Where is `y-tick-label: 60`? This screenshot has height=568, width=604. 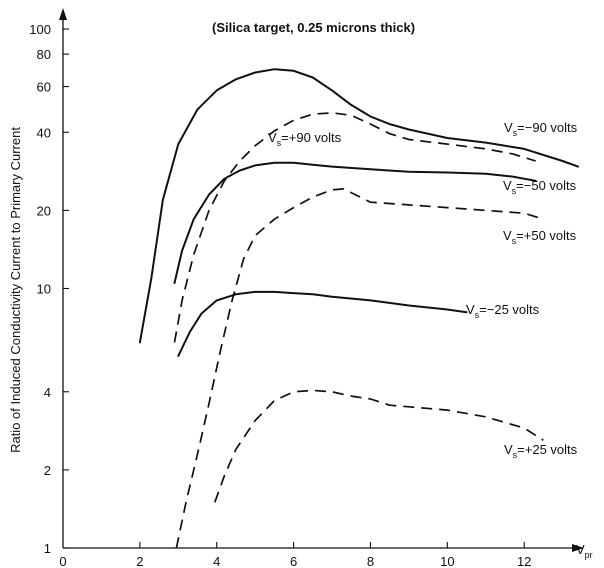 y-tick-label: 60 is located at coordinates (44, 87).